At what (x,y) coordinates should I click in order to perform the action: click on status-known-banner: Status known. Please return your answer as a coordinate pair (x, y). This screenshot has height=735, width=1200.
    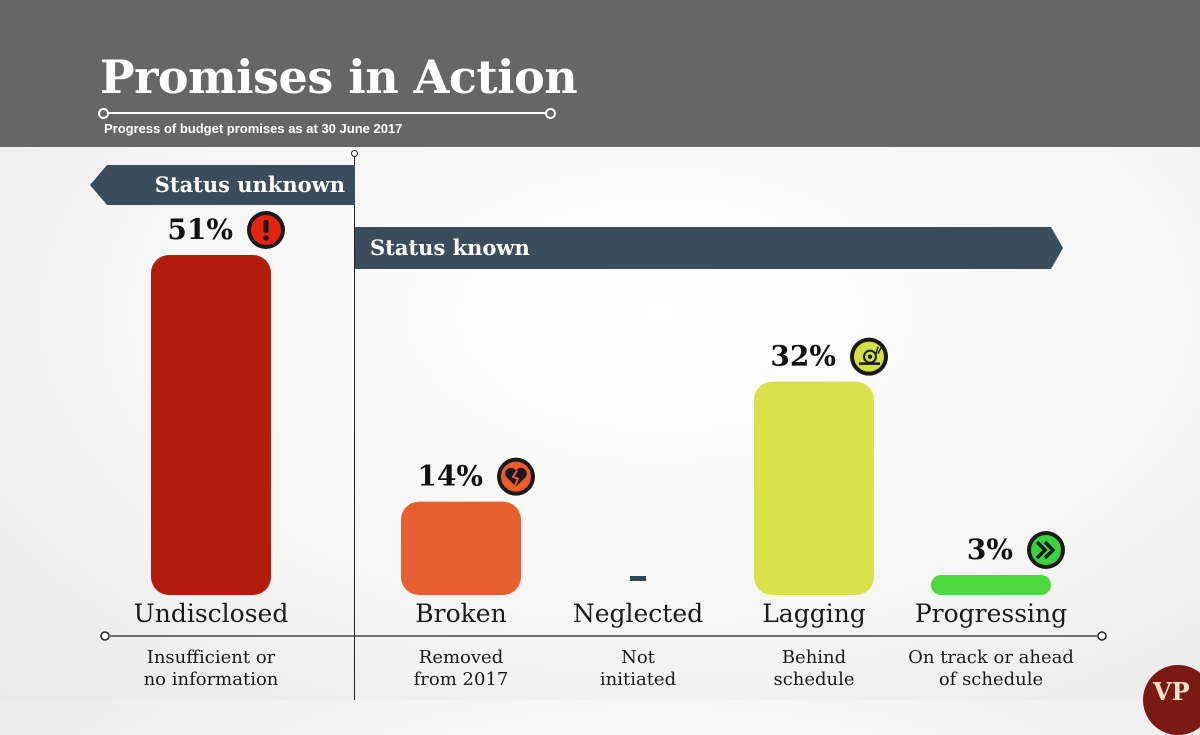
    Looking at the image, I should click on (709, 248).